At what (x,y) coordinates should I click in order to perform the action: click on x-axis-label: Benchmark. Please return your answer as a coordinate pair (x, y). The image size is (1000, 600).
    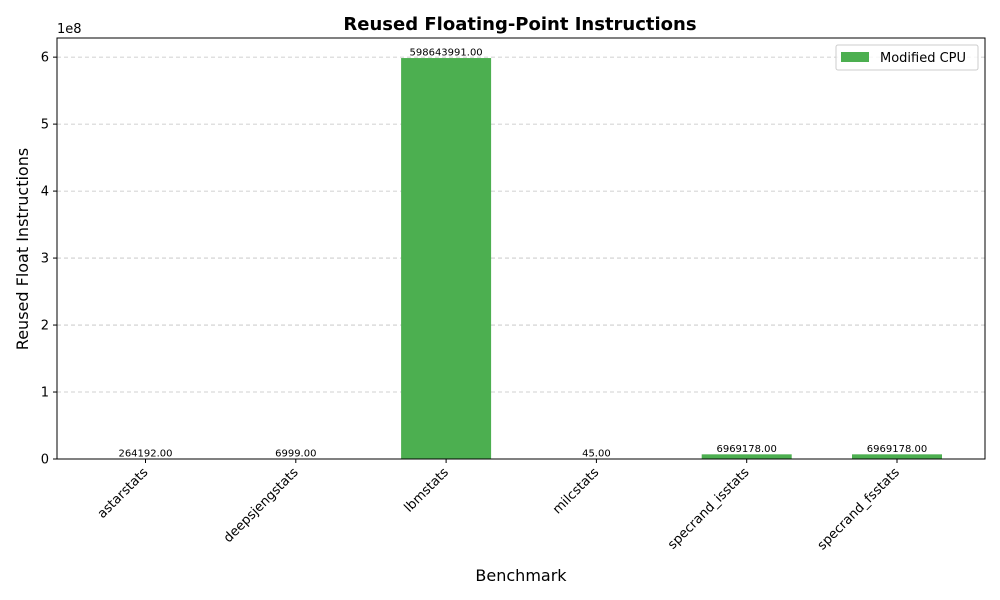
    Looking at the image, I should click on (521, 575).